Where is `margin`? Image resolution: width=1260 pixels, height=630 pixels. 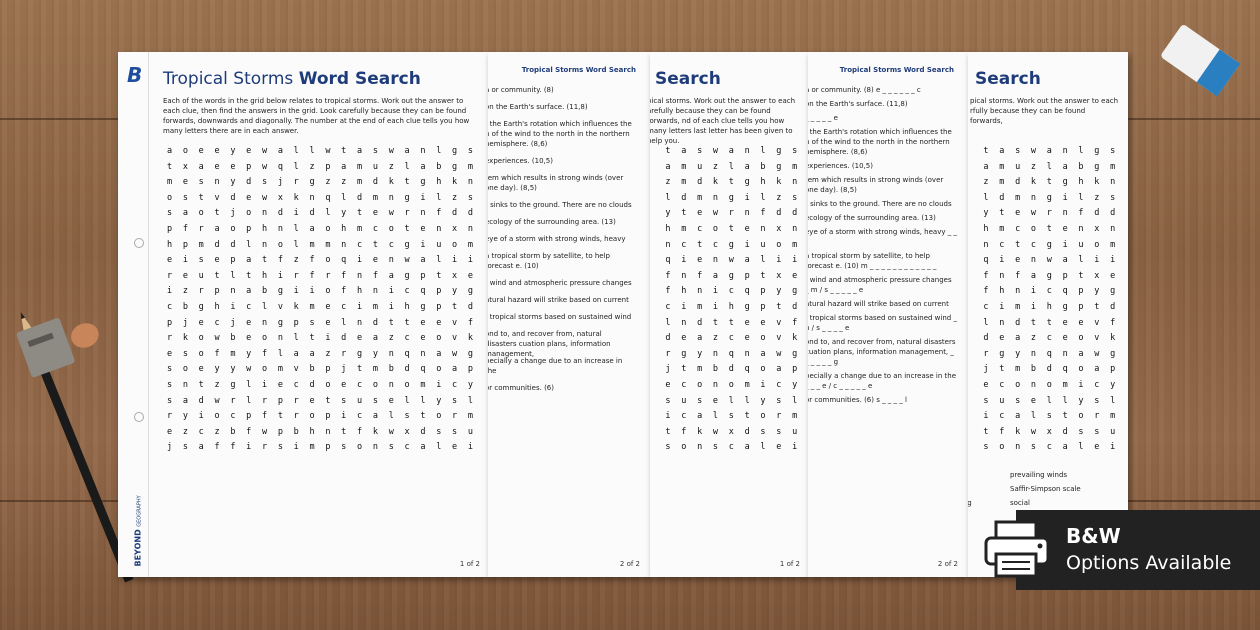 margin is located at coordinates (133, 314).